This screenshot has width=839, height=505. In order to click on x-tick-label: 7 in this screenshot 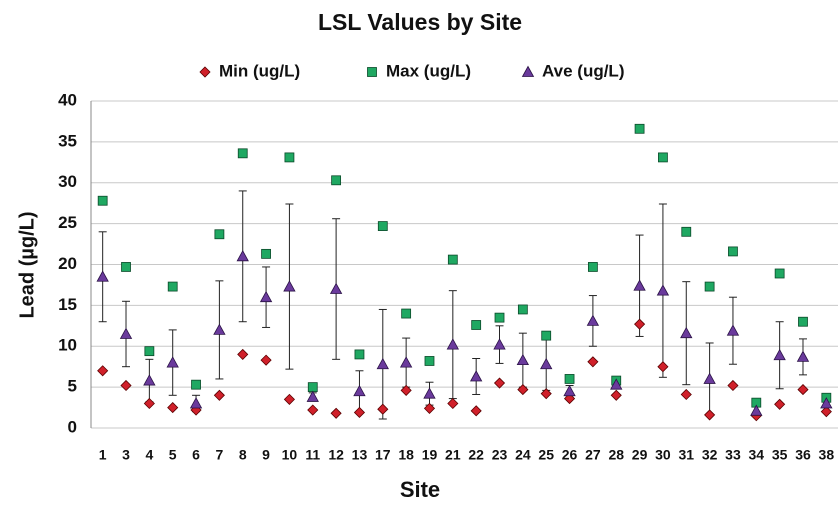, I will do `click(219, 455)`.